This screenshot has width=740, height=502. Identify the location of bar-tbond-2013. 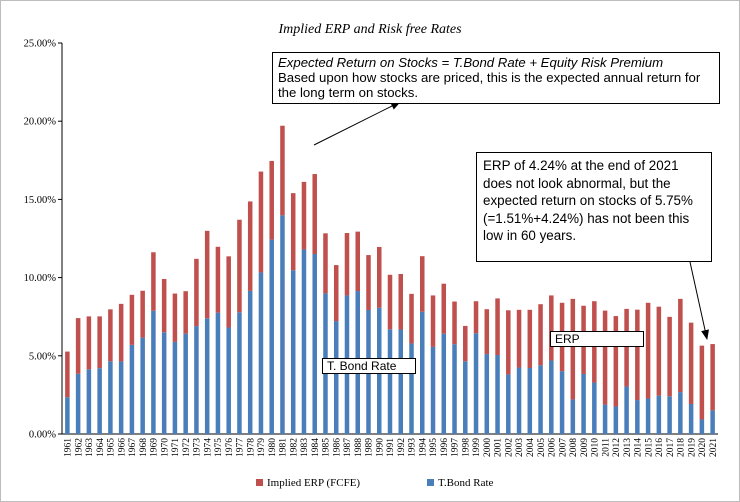
(626, 410).